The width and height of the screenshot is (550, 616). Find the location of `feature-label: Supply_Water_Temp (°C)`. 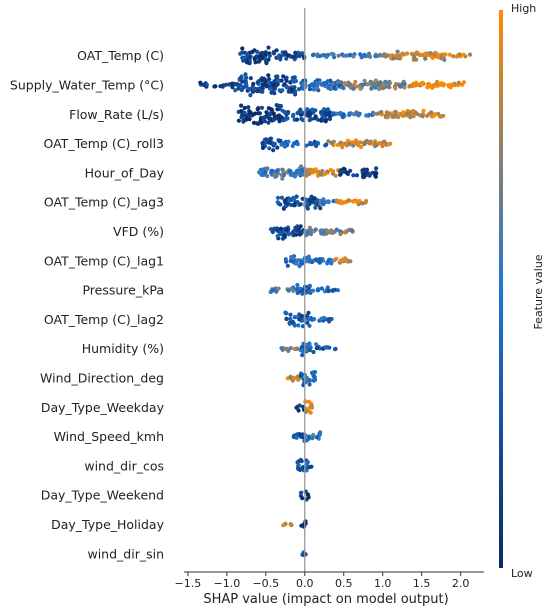

feature-label: Supply_Water_Temp (°C) is located at coordinates (87, 84).